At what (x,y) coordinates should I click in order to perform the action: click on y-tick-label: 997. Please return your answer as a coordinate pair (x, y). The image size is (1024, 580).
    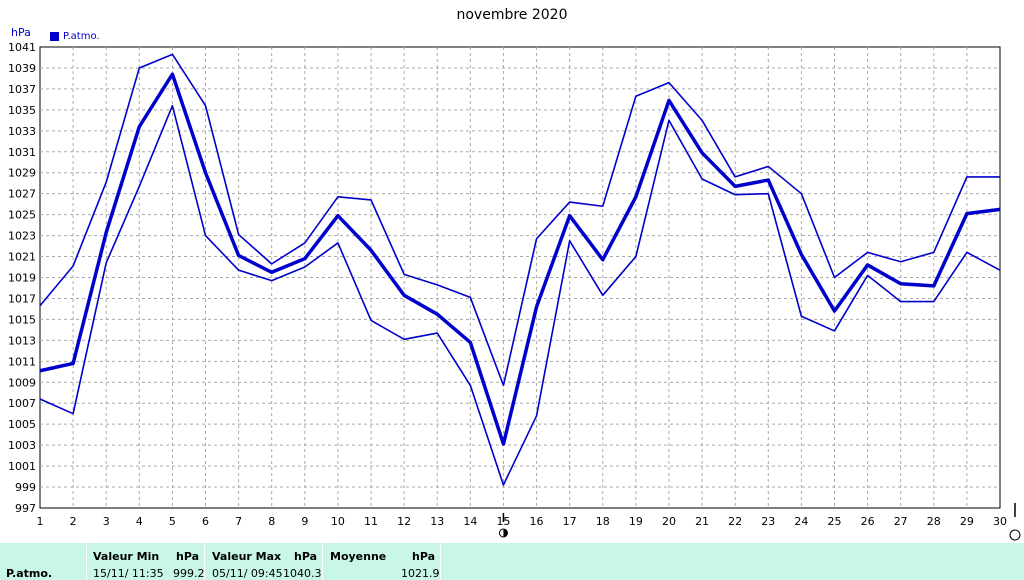
    Looking at the image, I should click on (25, 508).